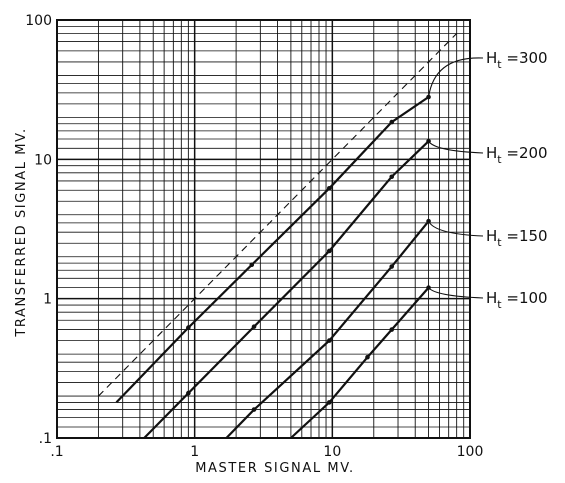 The image size is (565, 483). I want to click on y-tick-label: 1, so click(47, 300).